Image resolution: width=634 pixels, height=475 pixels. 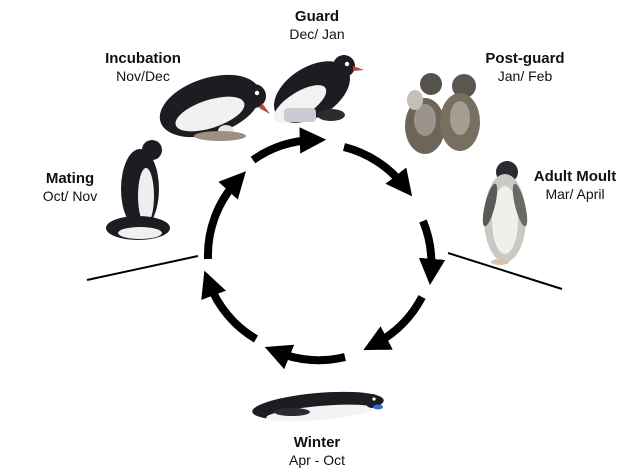 I want to click on penguin-incubation-illustration, so click(x=214, y=107).